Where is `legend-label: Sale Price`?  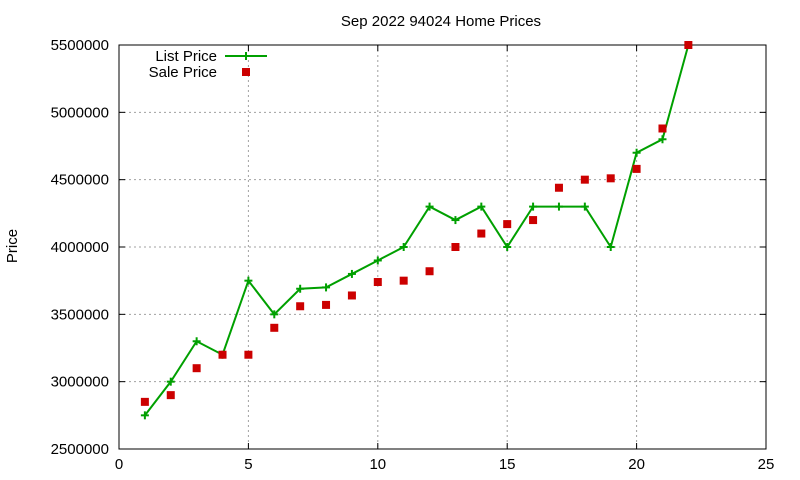 legend-label: Sale Price is located at coordinates (183, 72).